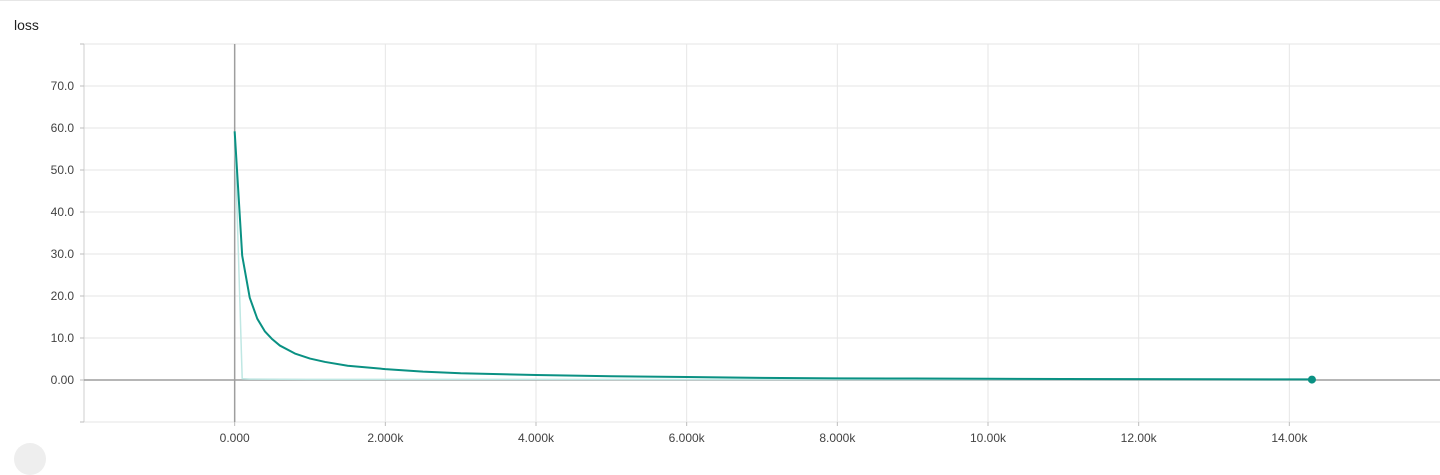  I want to click on last-point-marker, so click(1311, 379).